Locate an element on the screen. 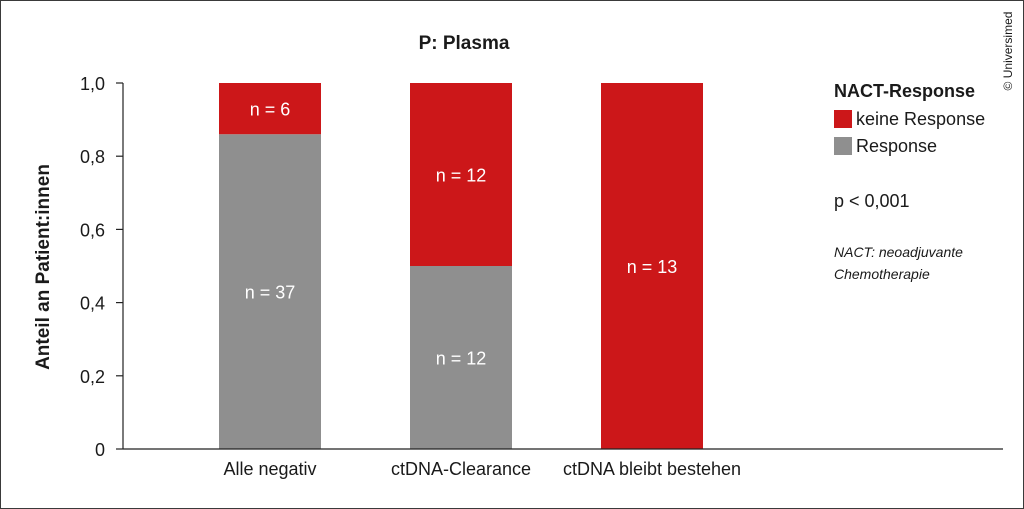 Image resolution: width=1024 pixels, height=509 pixels. legend-label-keine-response: keine Response is located at coordinates (920, 119).